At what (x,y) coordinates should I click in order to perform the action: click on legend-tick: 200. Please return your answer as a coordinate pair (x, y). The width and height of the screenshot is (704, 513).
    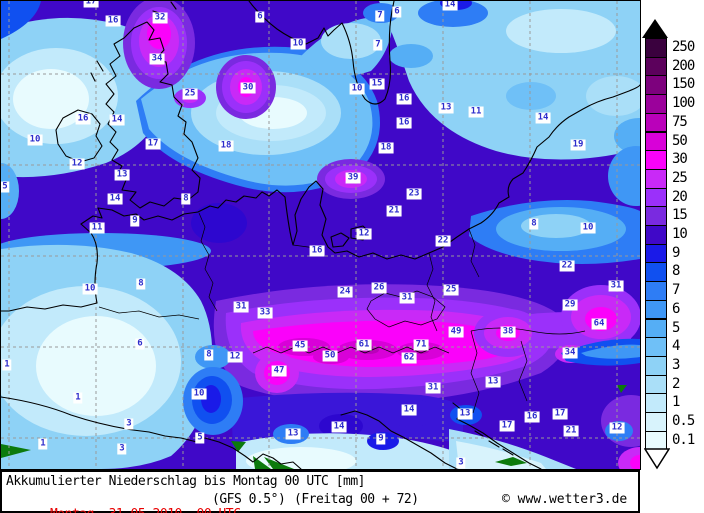
    Looking at the image, I should click on (683, 65).